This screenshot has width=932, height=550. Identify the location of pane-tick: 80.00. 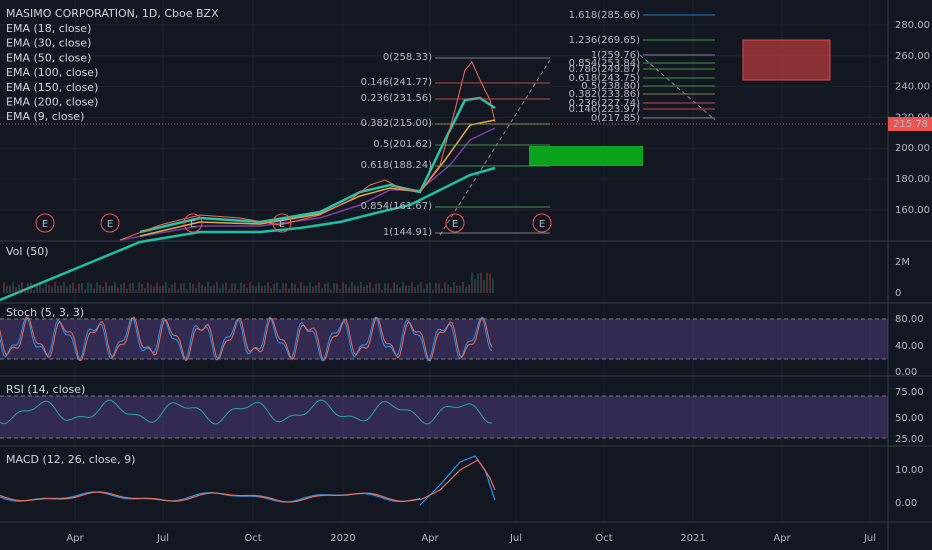
(909, 319).